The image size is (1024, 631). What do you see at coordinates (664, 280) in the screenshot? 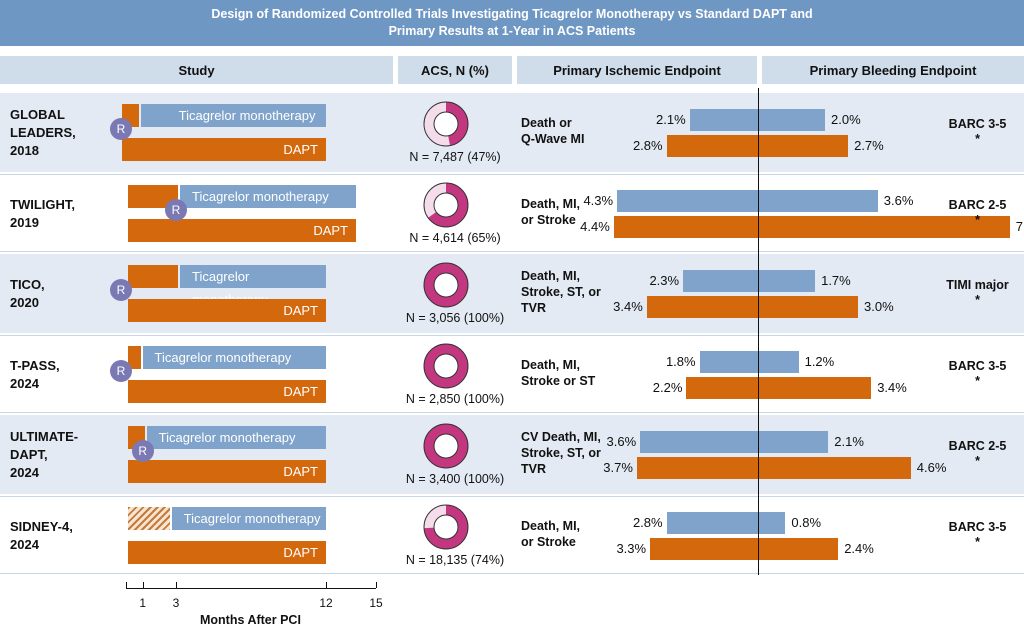
I see `ischemic-mono-value: 2.3%` at bounding box center [664, 280].